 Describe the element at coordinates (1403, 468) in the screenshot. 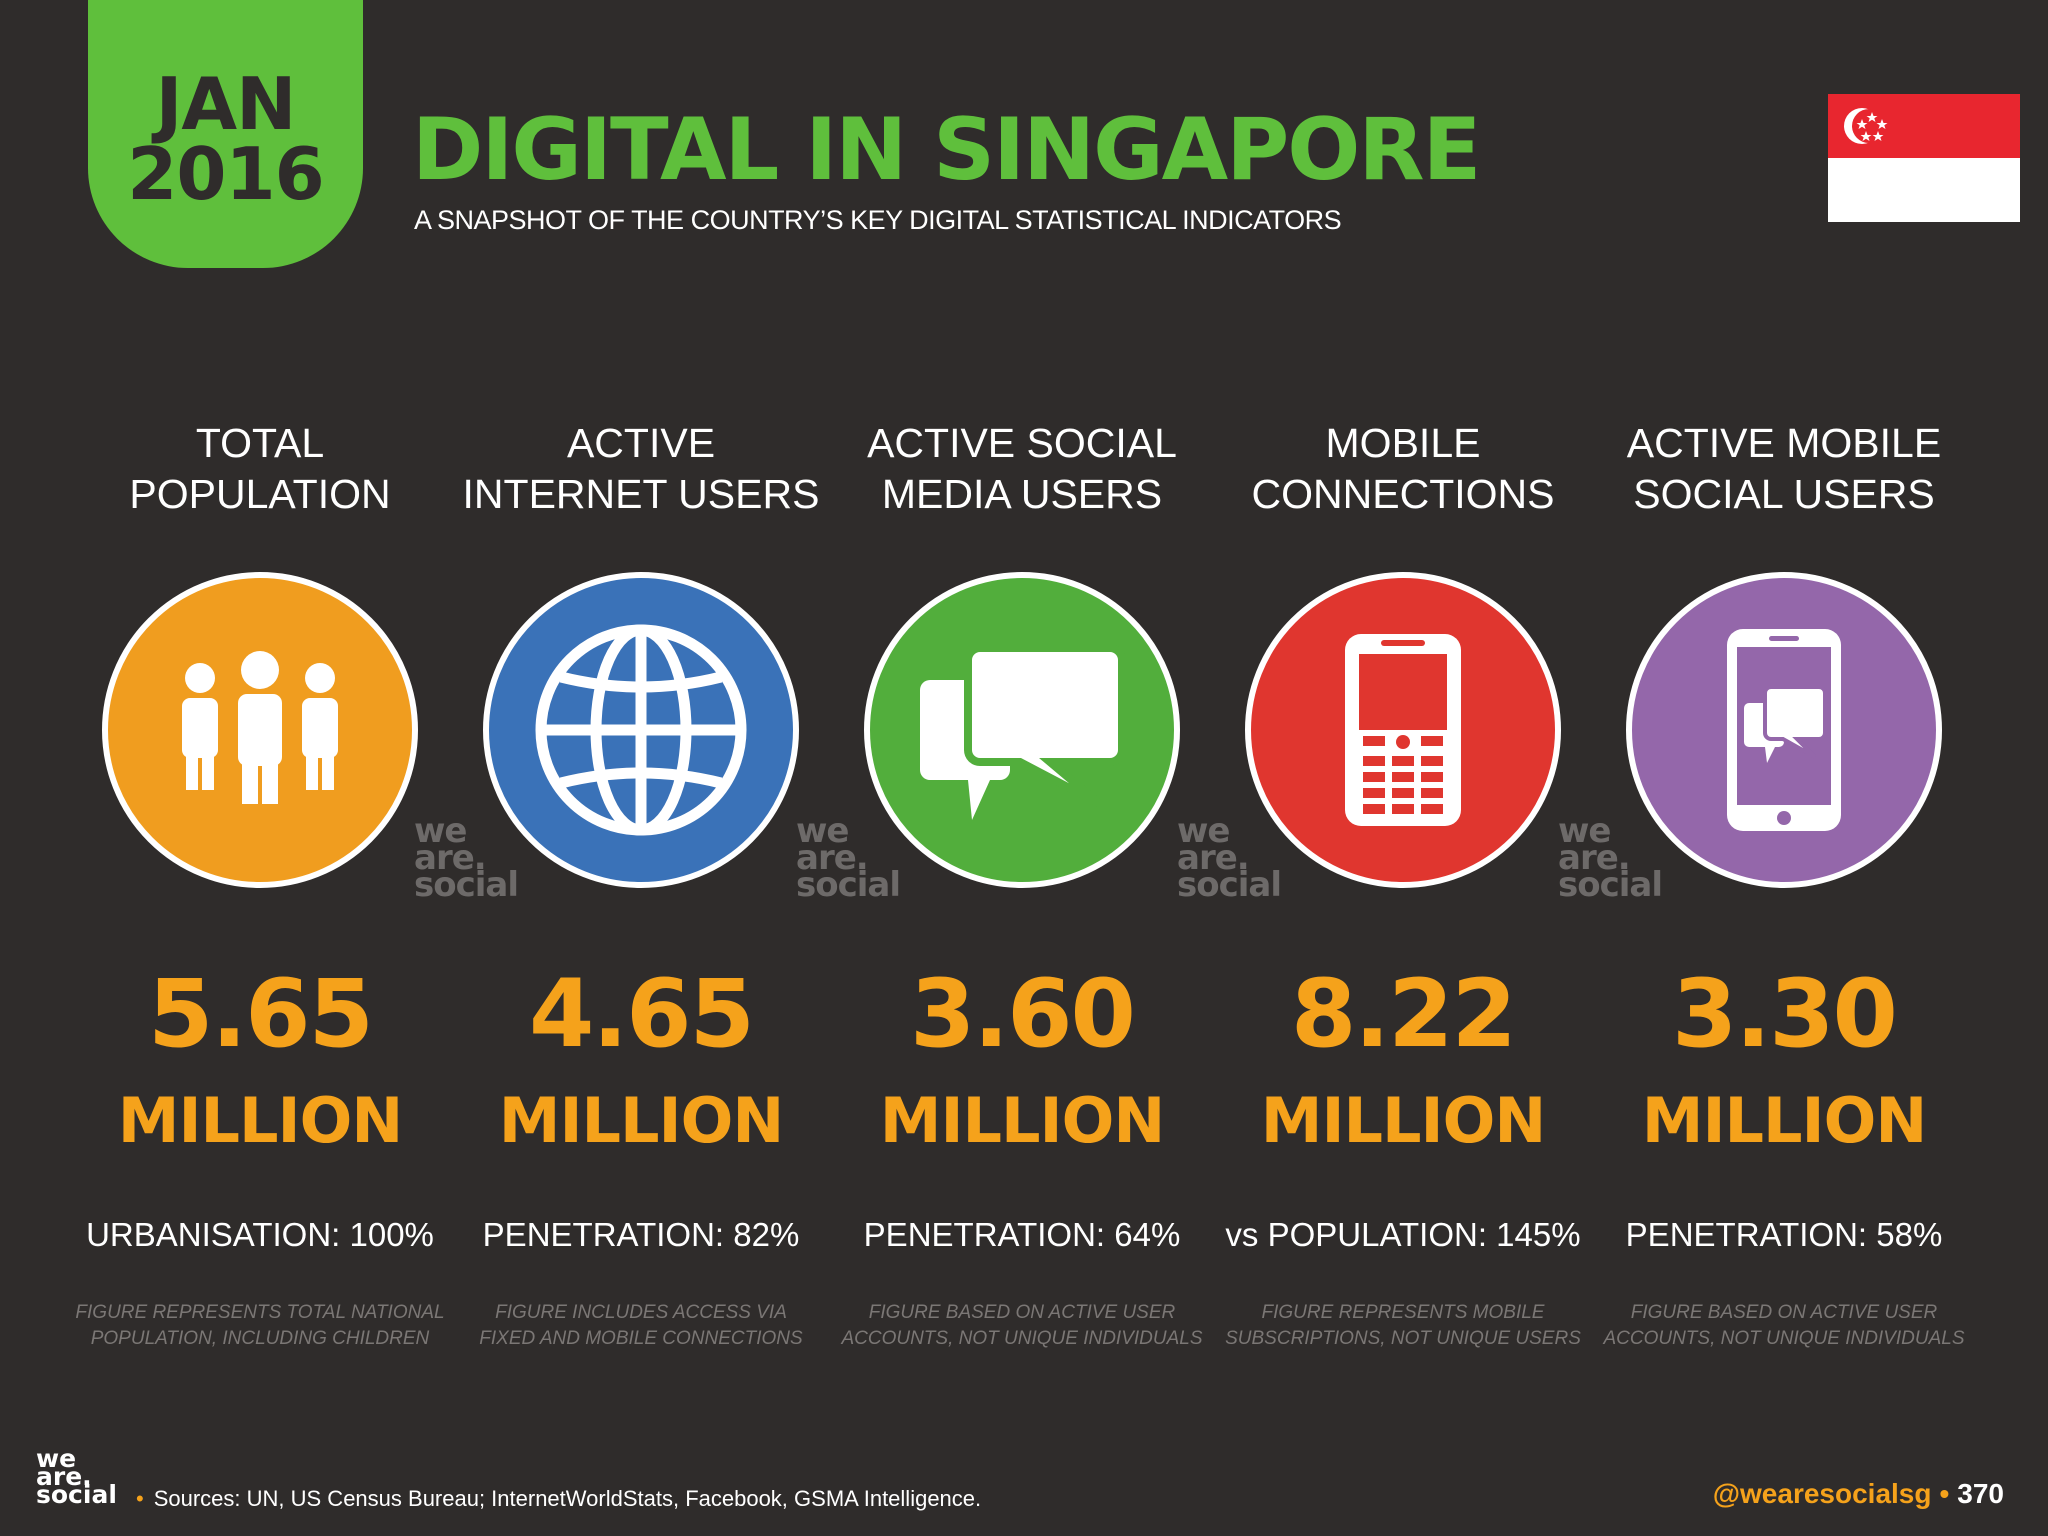

I see `stat-label: MOBILE CONNECTIONS` at that location.